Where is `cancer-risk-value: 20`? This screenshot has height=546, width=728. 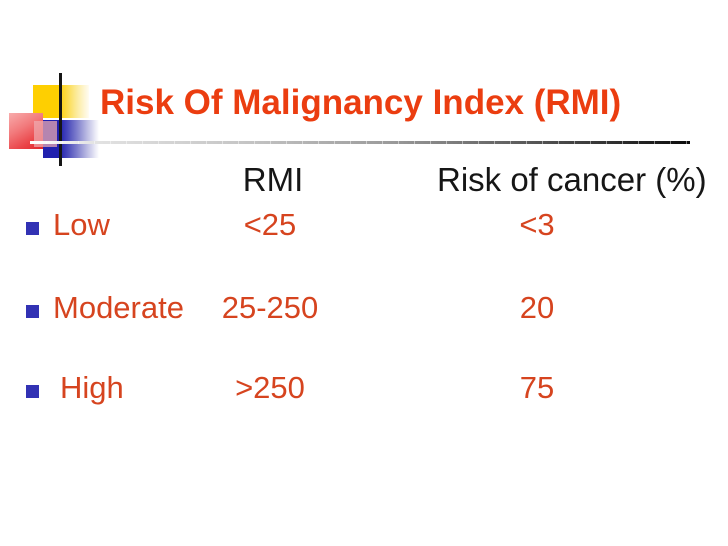
cancer-risk-value: 20 is located at coordinates (537, 307).